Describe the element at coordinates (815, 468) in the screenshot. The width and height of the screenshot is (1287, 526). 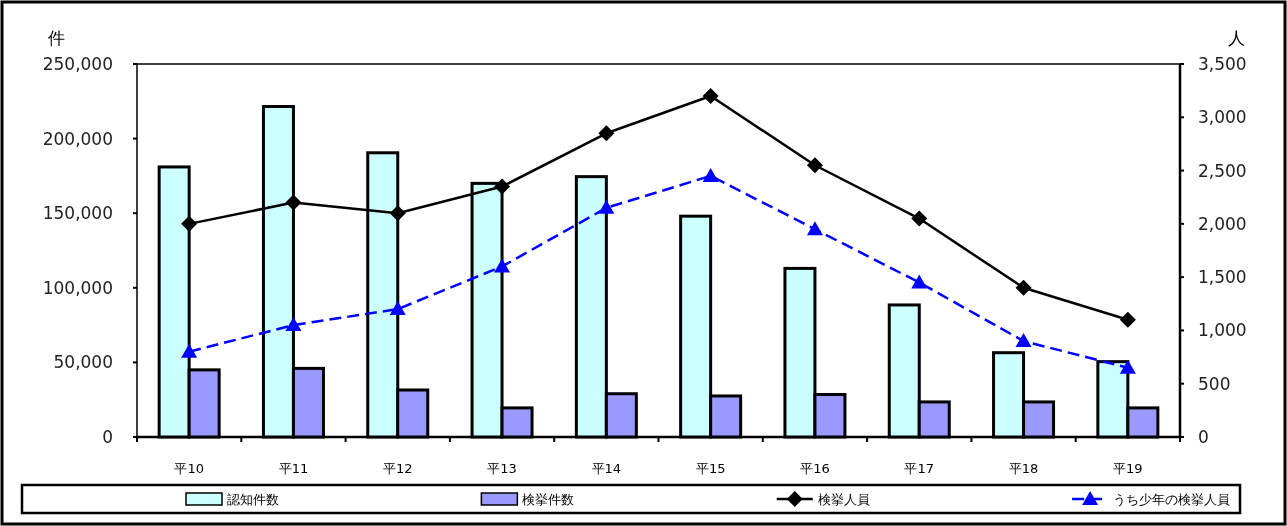
I see `x-tick-label: 平16` at that location.